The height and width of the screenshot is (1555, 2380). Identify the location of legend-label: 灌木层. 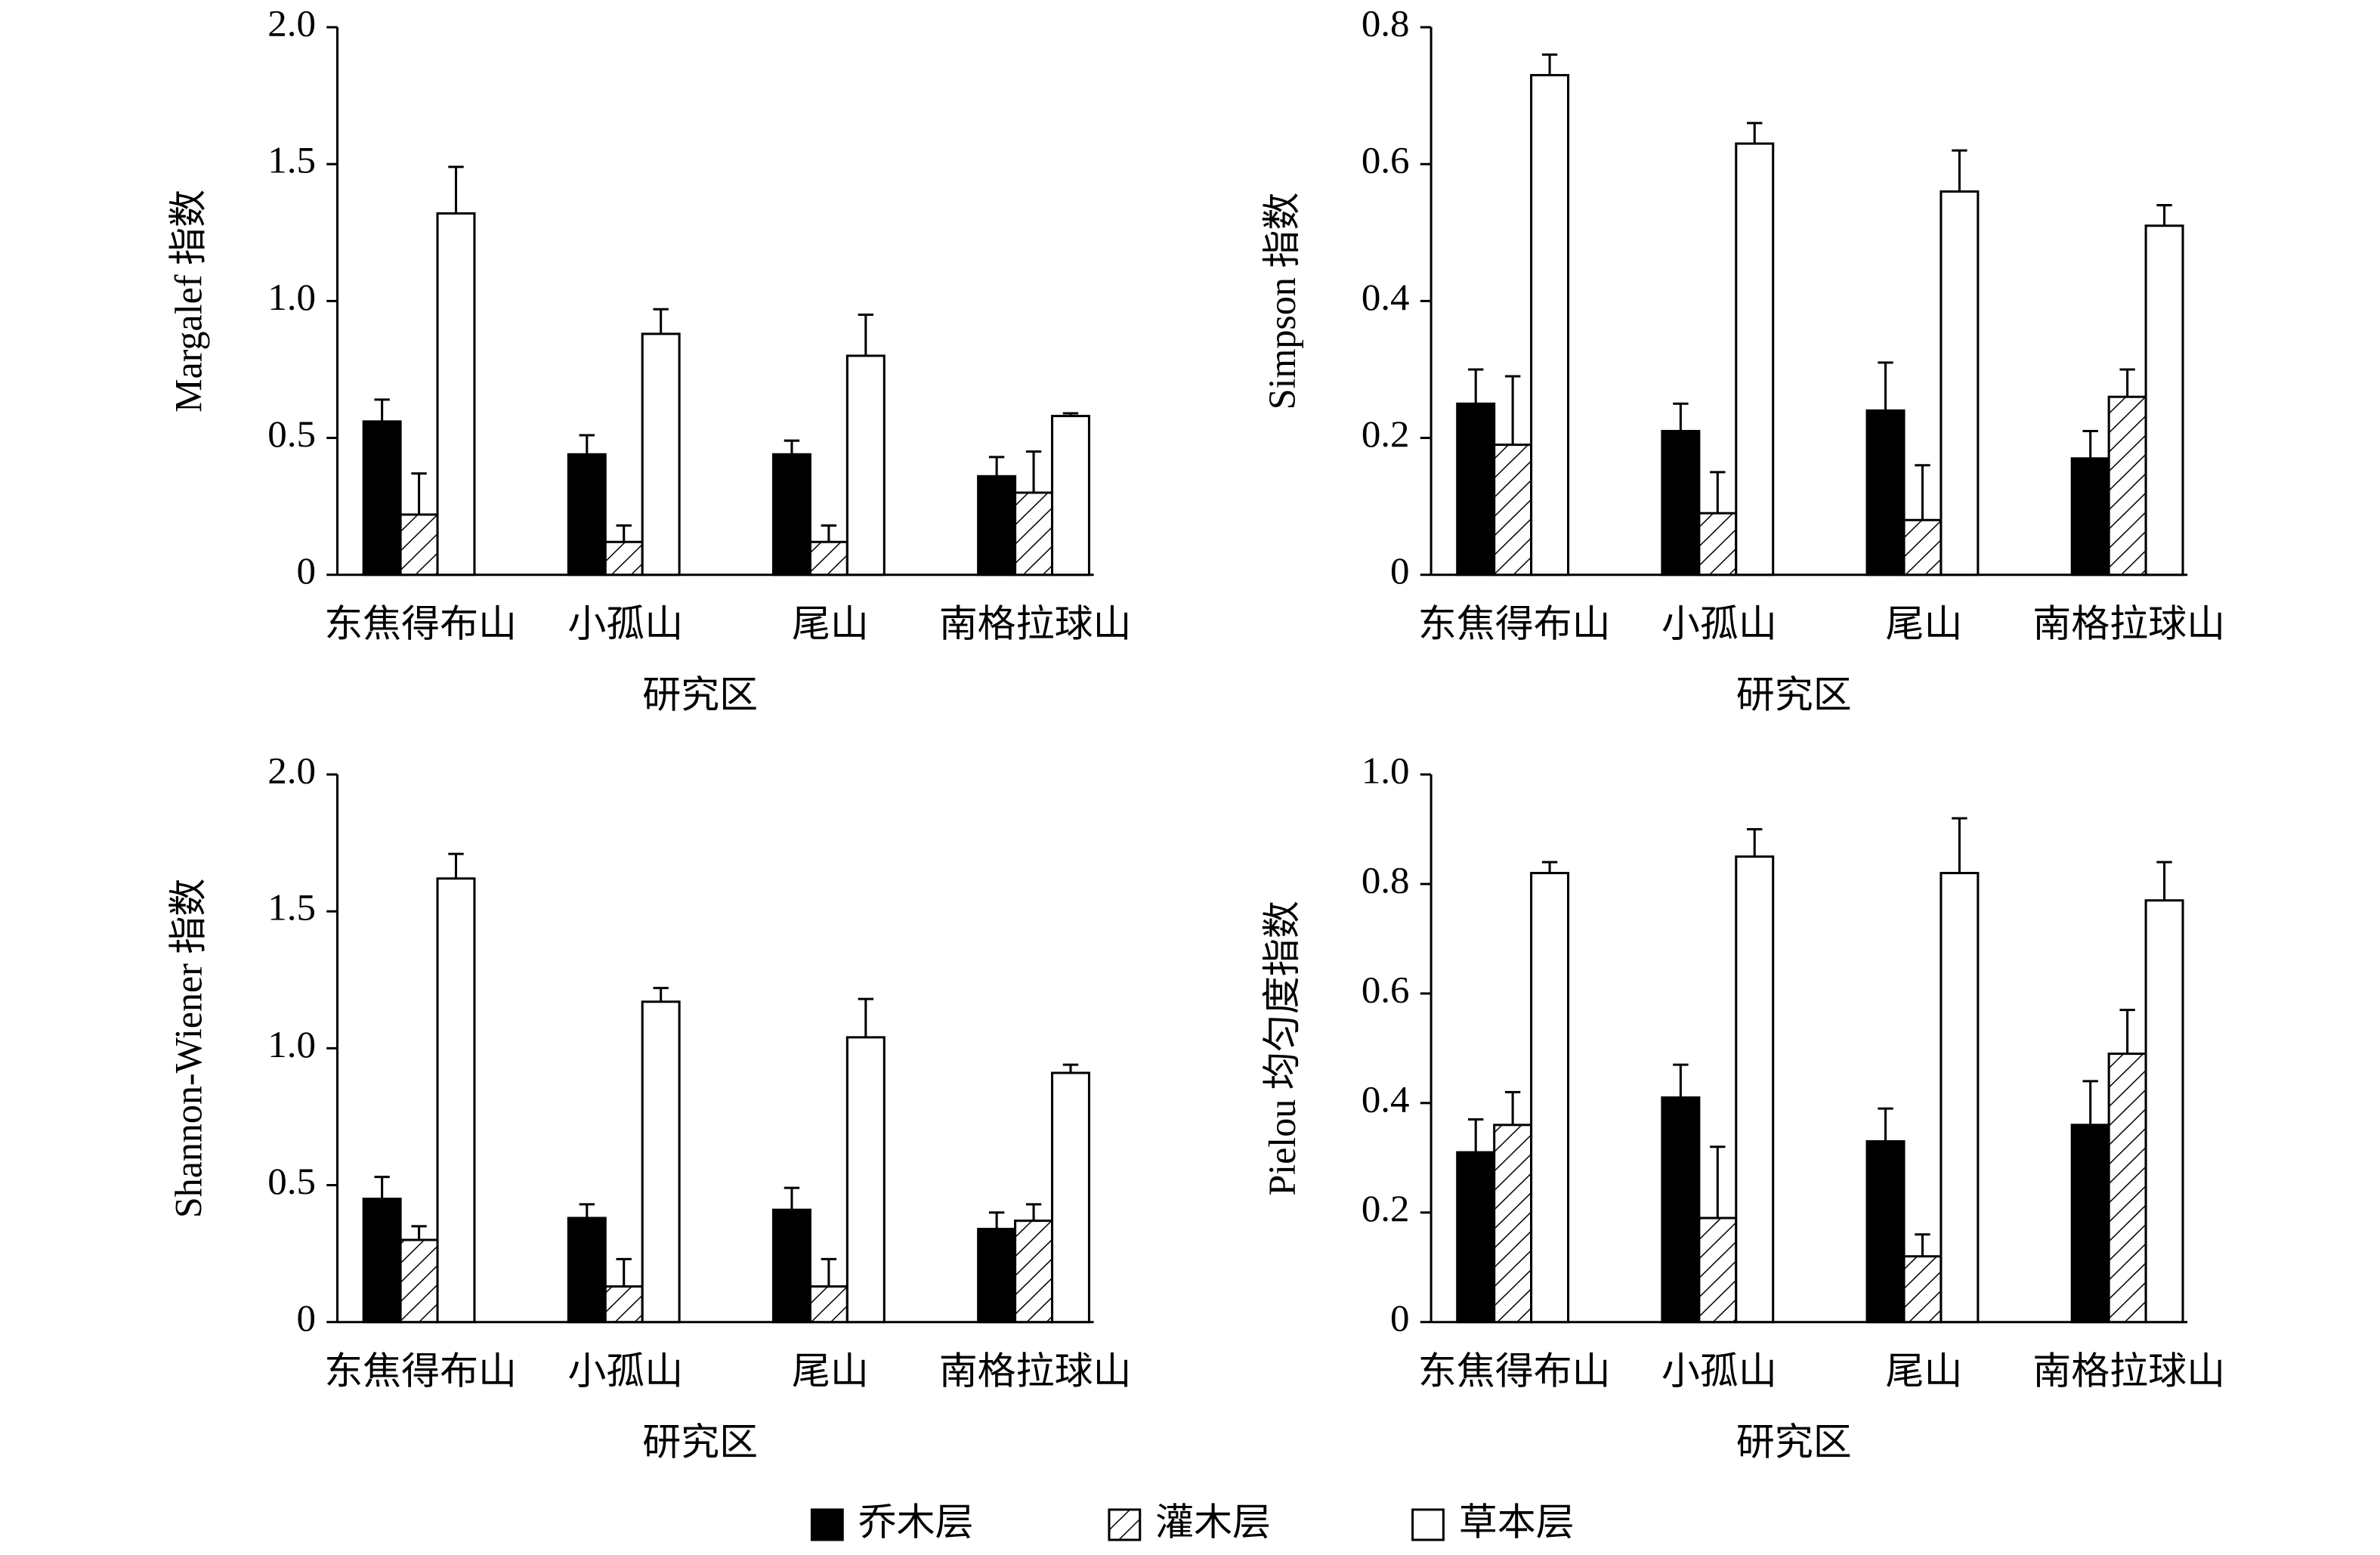
(1213, 1522).